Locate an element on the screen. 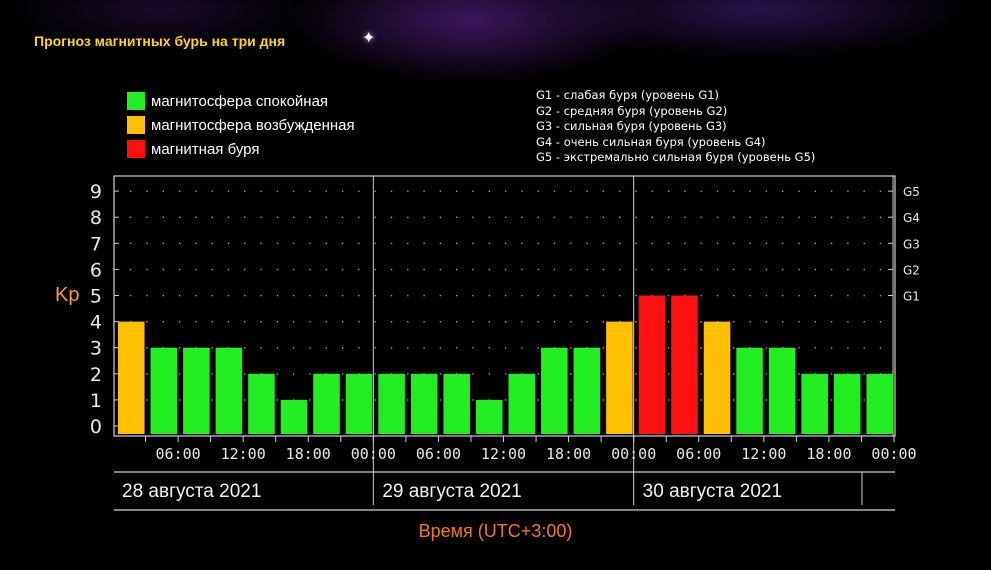  day-label: 30 августа 2021 is located at coordinates (712, 491).